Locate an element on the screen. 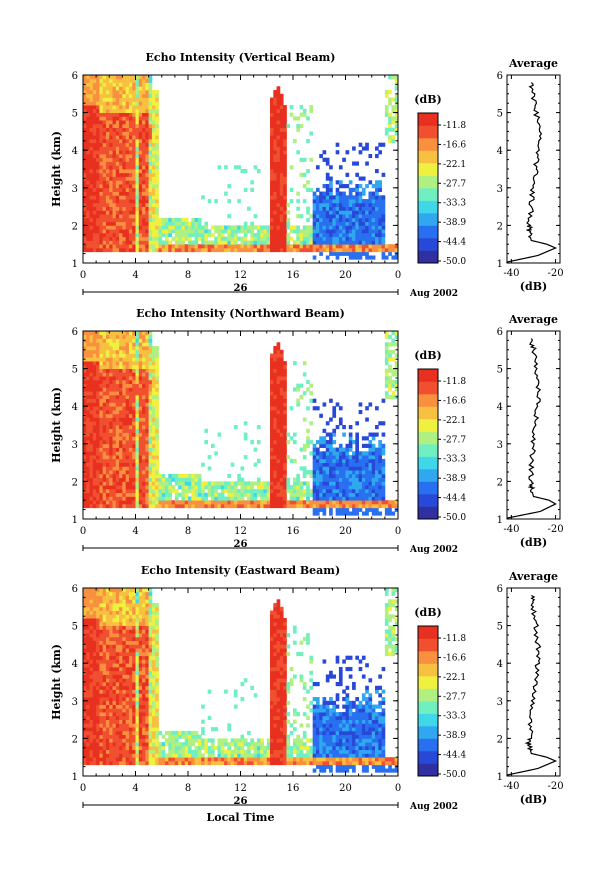 Image resolution: width=611 pixels, height=875 pixels. colorbar-frame is located at coordinates (428, 444).